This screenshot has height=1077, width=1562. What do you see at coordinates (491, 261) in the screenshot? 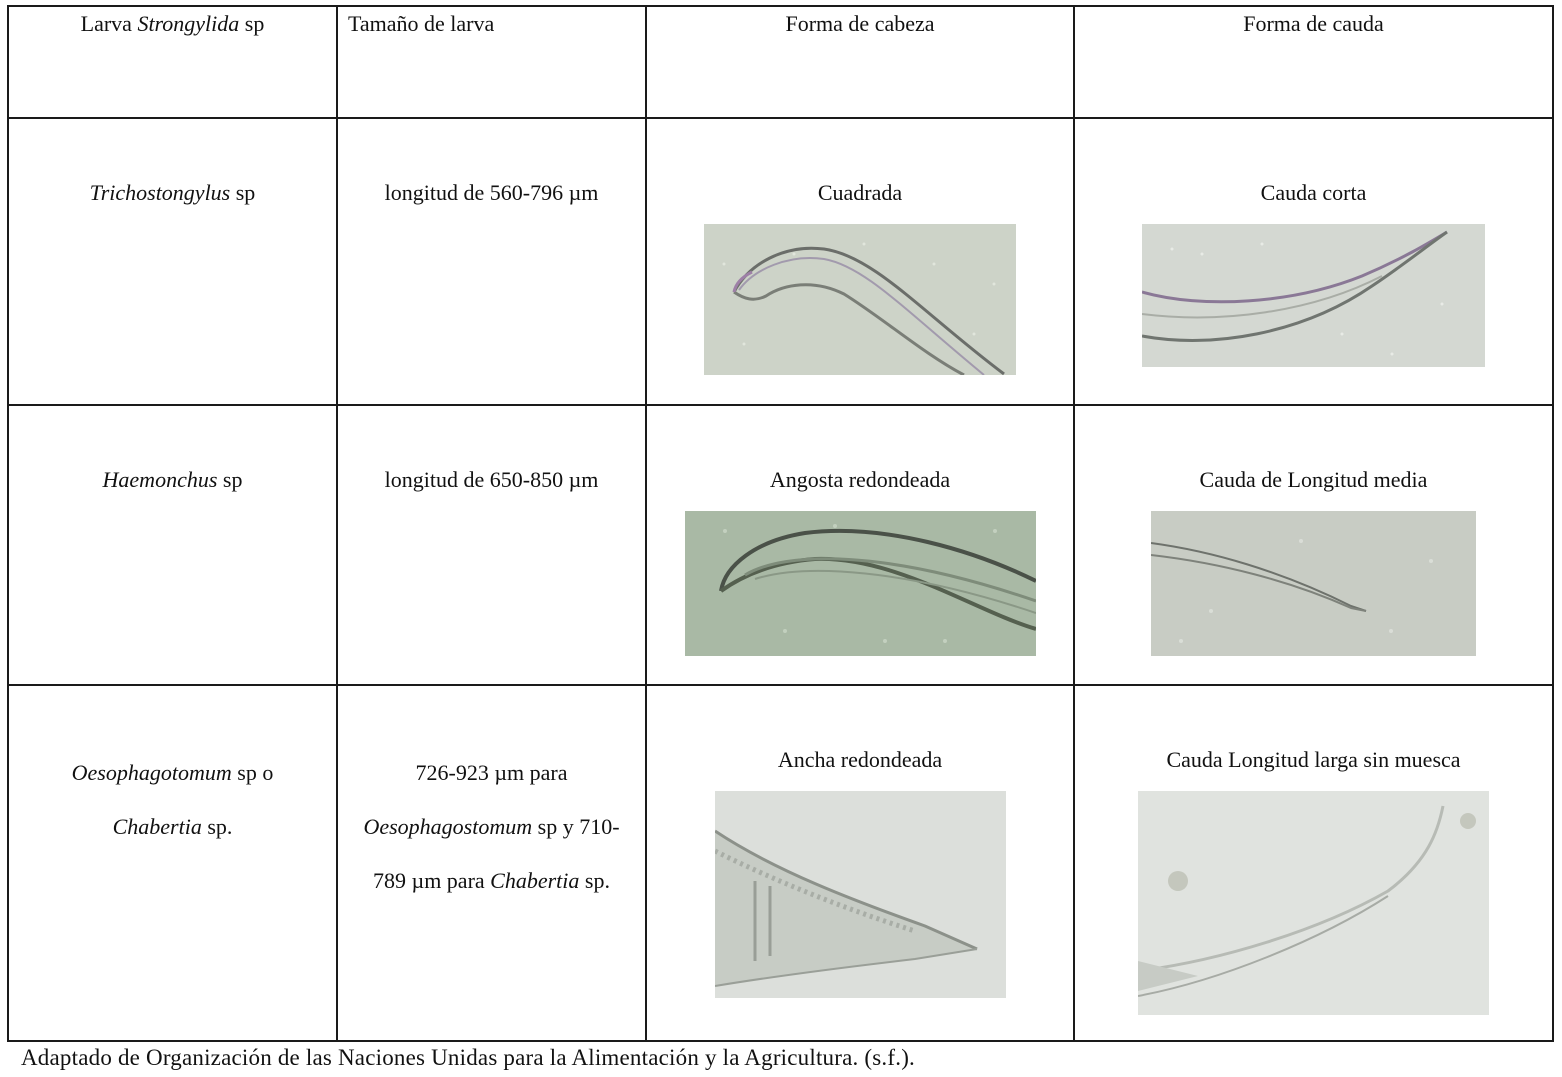
I see `size-cell: longitud de 560-796 µm` at bounding box center [491, 261].